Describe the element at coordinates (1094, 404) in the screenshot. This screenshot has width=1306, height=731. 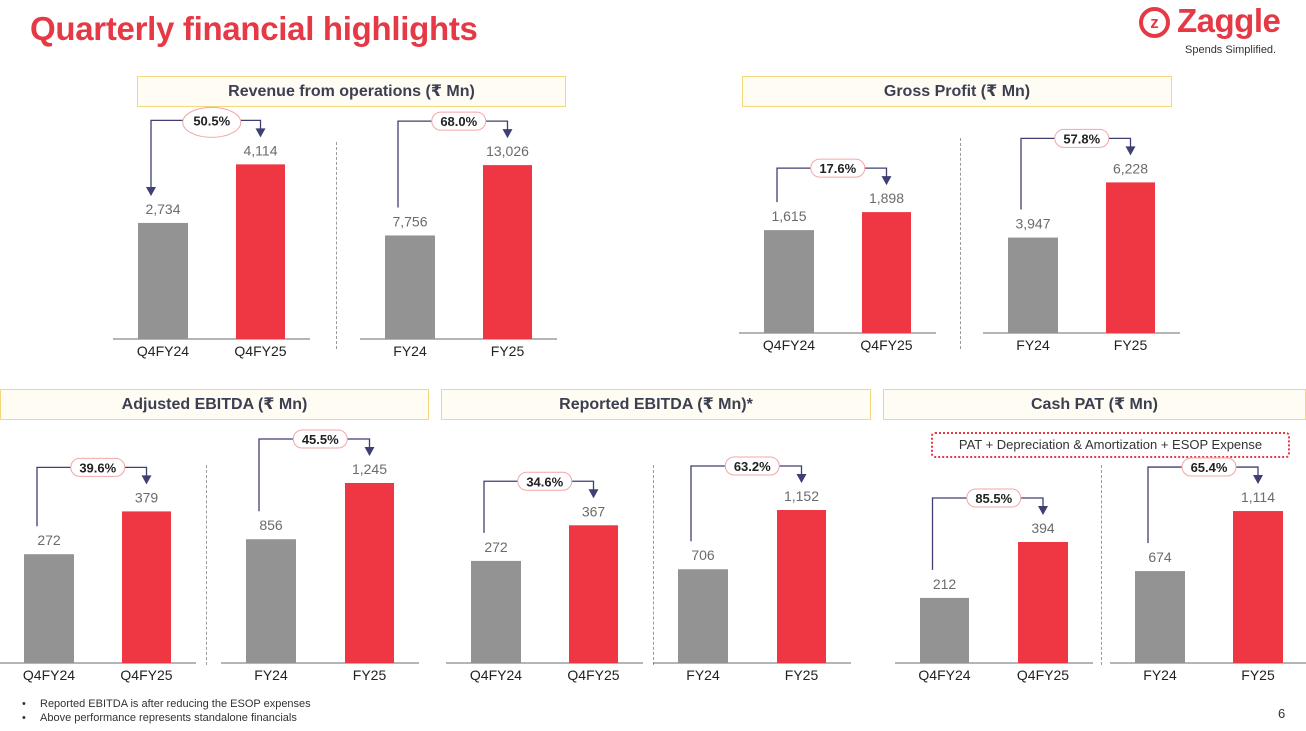
I see `header-cash-pat: Cash PAT (₹ Mn)` at that location.